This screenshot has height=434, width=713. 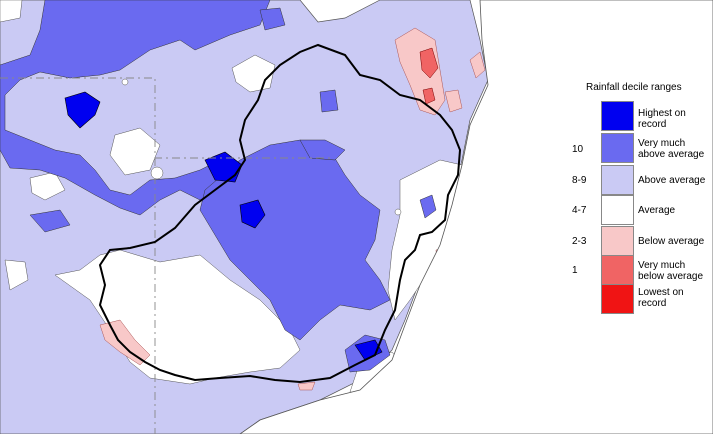 I want to click on legend-label: Average, so click(x=657, y=210).